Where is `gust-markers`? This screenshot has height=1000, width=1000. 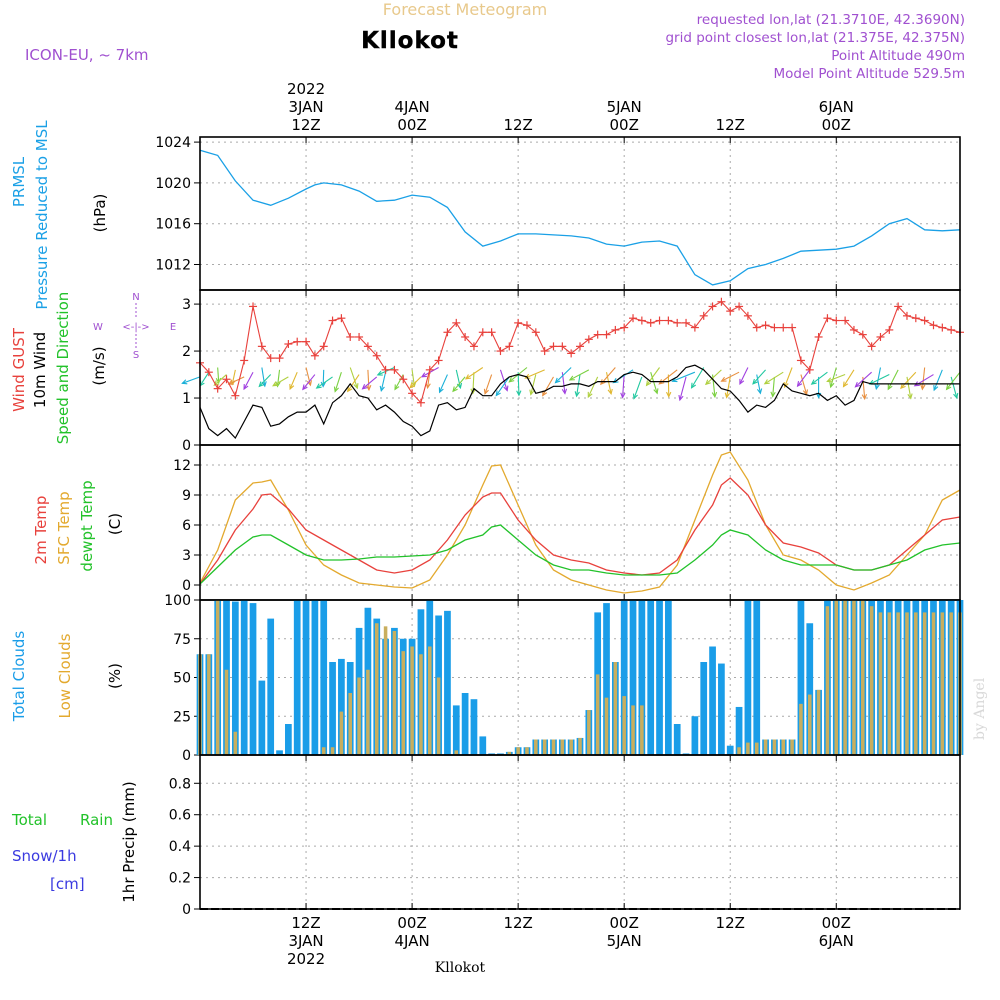
gust-markers is located at coordinates (580, 352).